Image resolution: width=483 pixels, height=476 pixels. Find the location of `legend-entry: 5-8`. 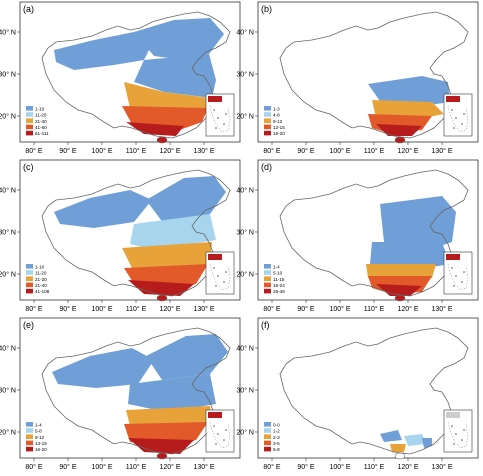

legend-entry: 5-8 is located at coordinates (38, 431).